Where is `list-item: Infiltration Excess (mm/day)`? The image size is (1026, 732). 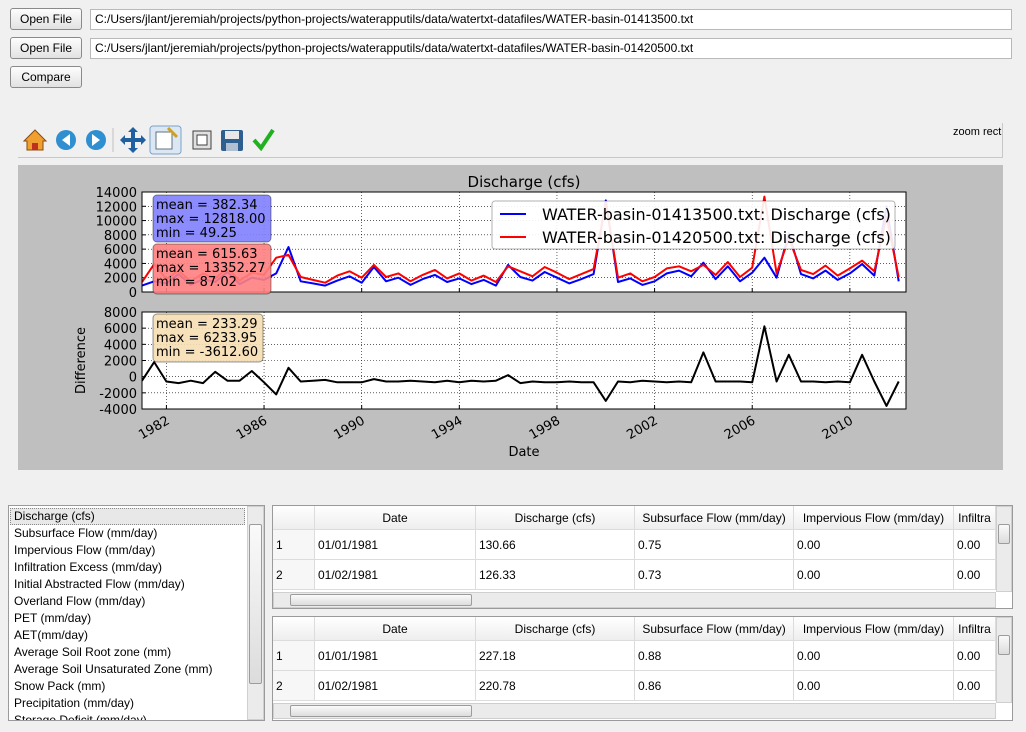
list-item: Infiltration Excess (mm/day) is located at coordinates (88, 567).